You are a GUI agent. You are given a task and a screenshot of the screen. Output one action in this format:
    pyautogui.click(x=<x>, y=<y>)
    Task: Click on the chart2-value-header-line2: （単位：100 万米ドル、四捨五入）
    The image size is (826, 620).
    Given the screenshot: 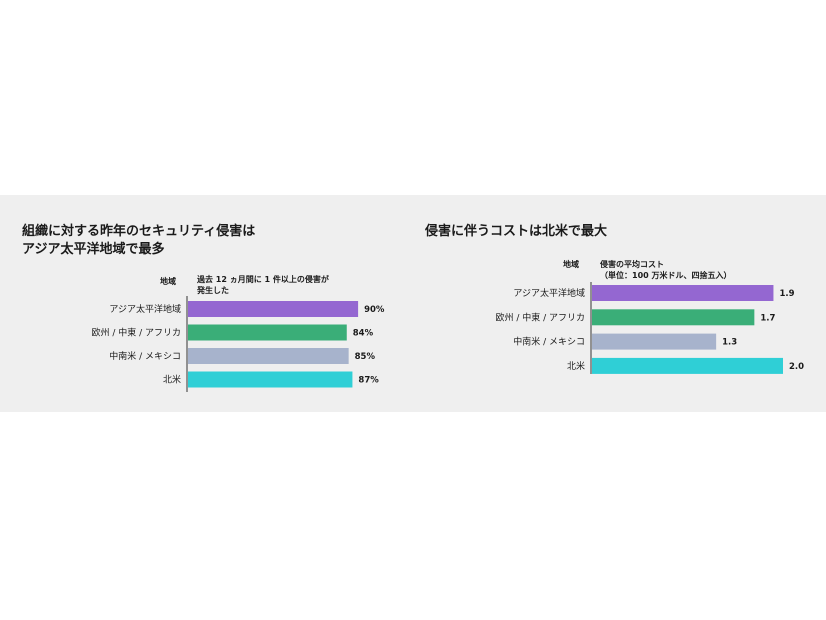 What is the action you would take?
    pyautogui.click(x=666, y=275)
    